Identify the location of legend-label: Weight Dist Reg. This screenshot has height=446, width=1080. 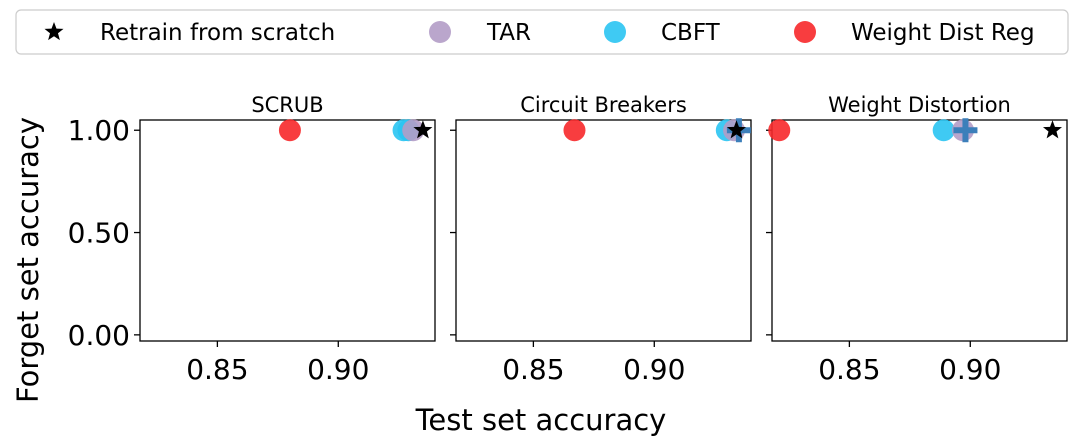
(943, 33).